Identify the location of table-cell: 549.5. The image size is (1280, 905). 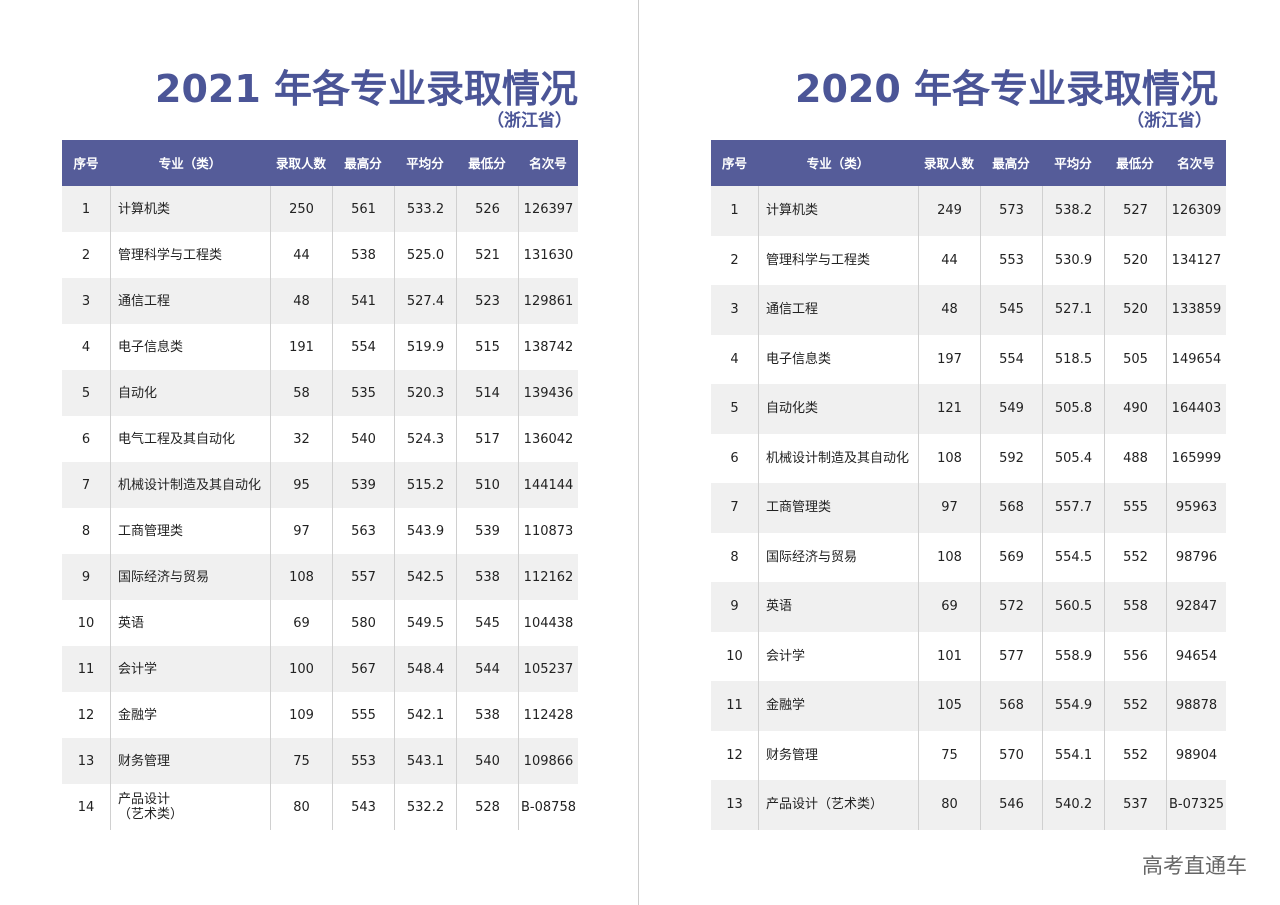
(425, 623).